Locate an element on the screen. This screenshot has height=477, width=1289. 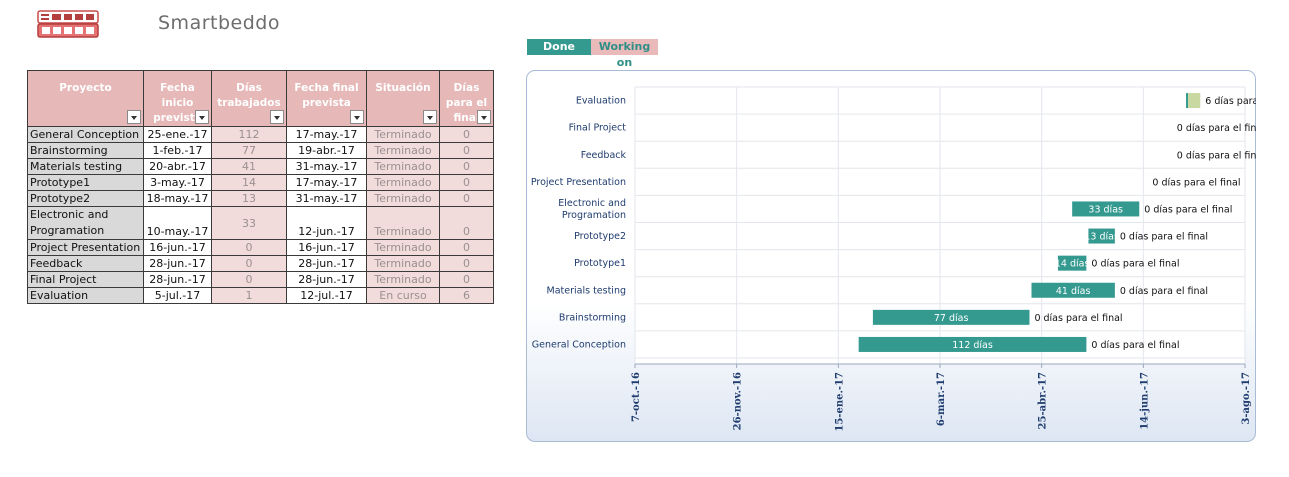
cell-project: Brainstorming is located at coordinates (85, 150).